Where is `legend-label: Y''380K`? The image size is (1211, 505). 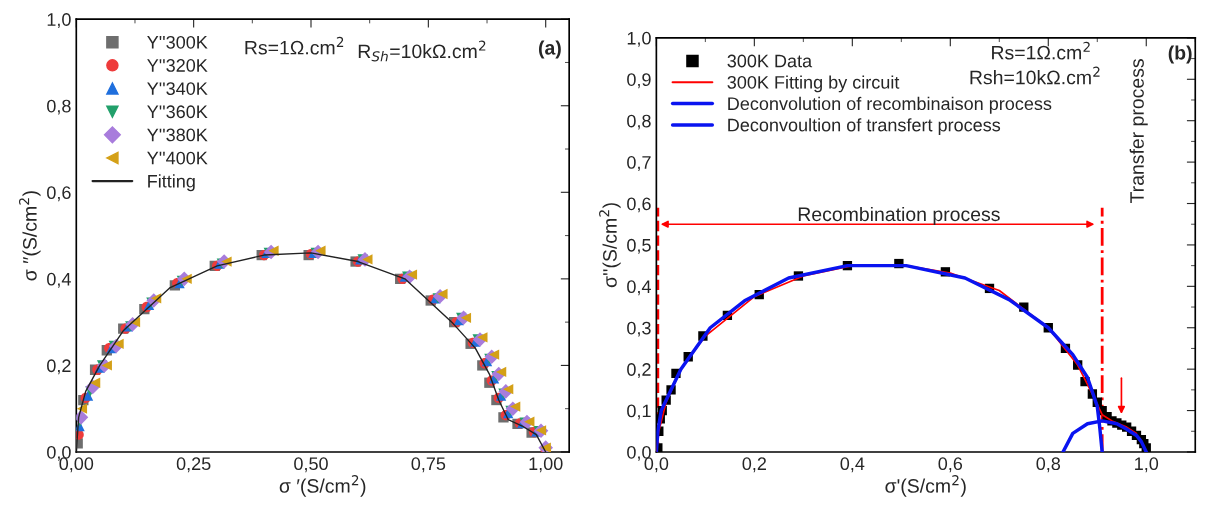
legend-label: Y''380K is located at coordinates (177, 135).